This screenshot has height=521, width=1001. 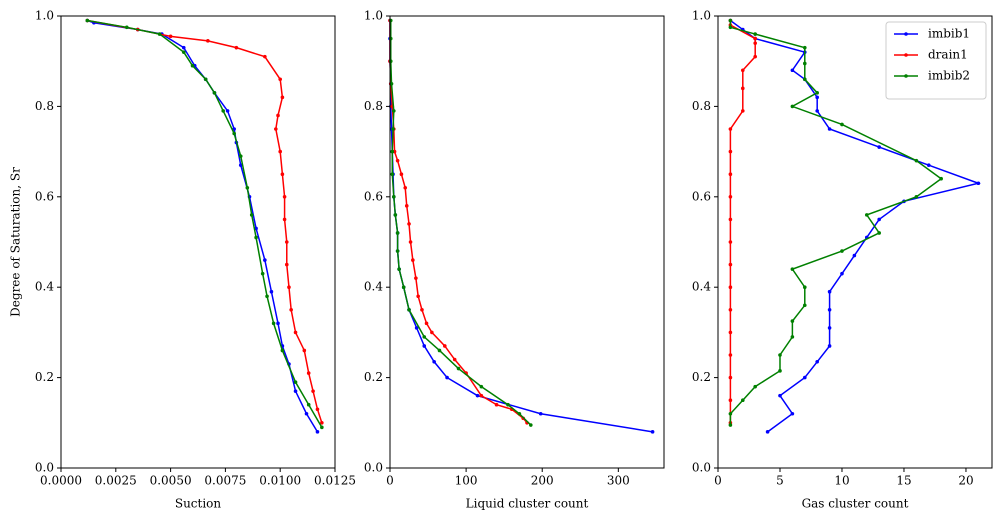 What do you see at coordinates (742, 221) in the screenshot?
I see `series-line` at bounding box center [742, 221].